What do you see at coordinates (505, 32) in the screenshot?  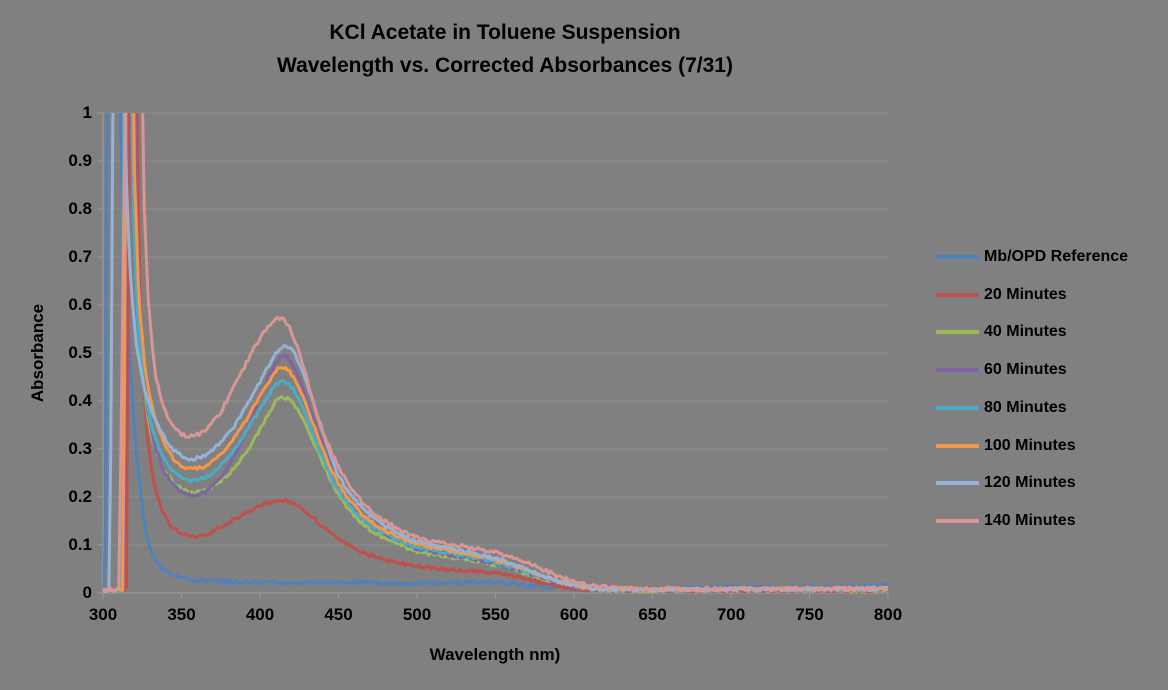 I see `chart-title-line1: KCl Acetate in Toluene Suspension` at bounding box center [505, 32].